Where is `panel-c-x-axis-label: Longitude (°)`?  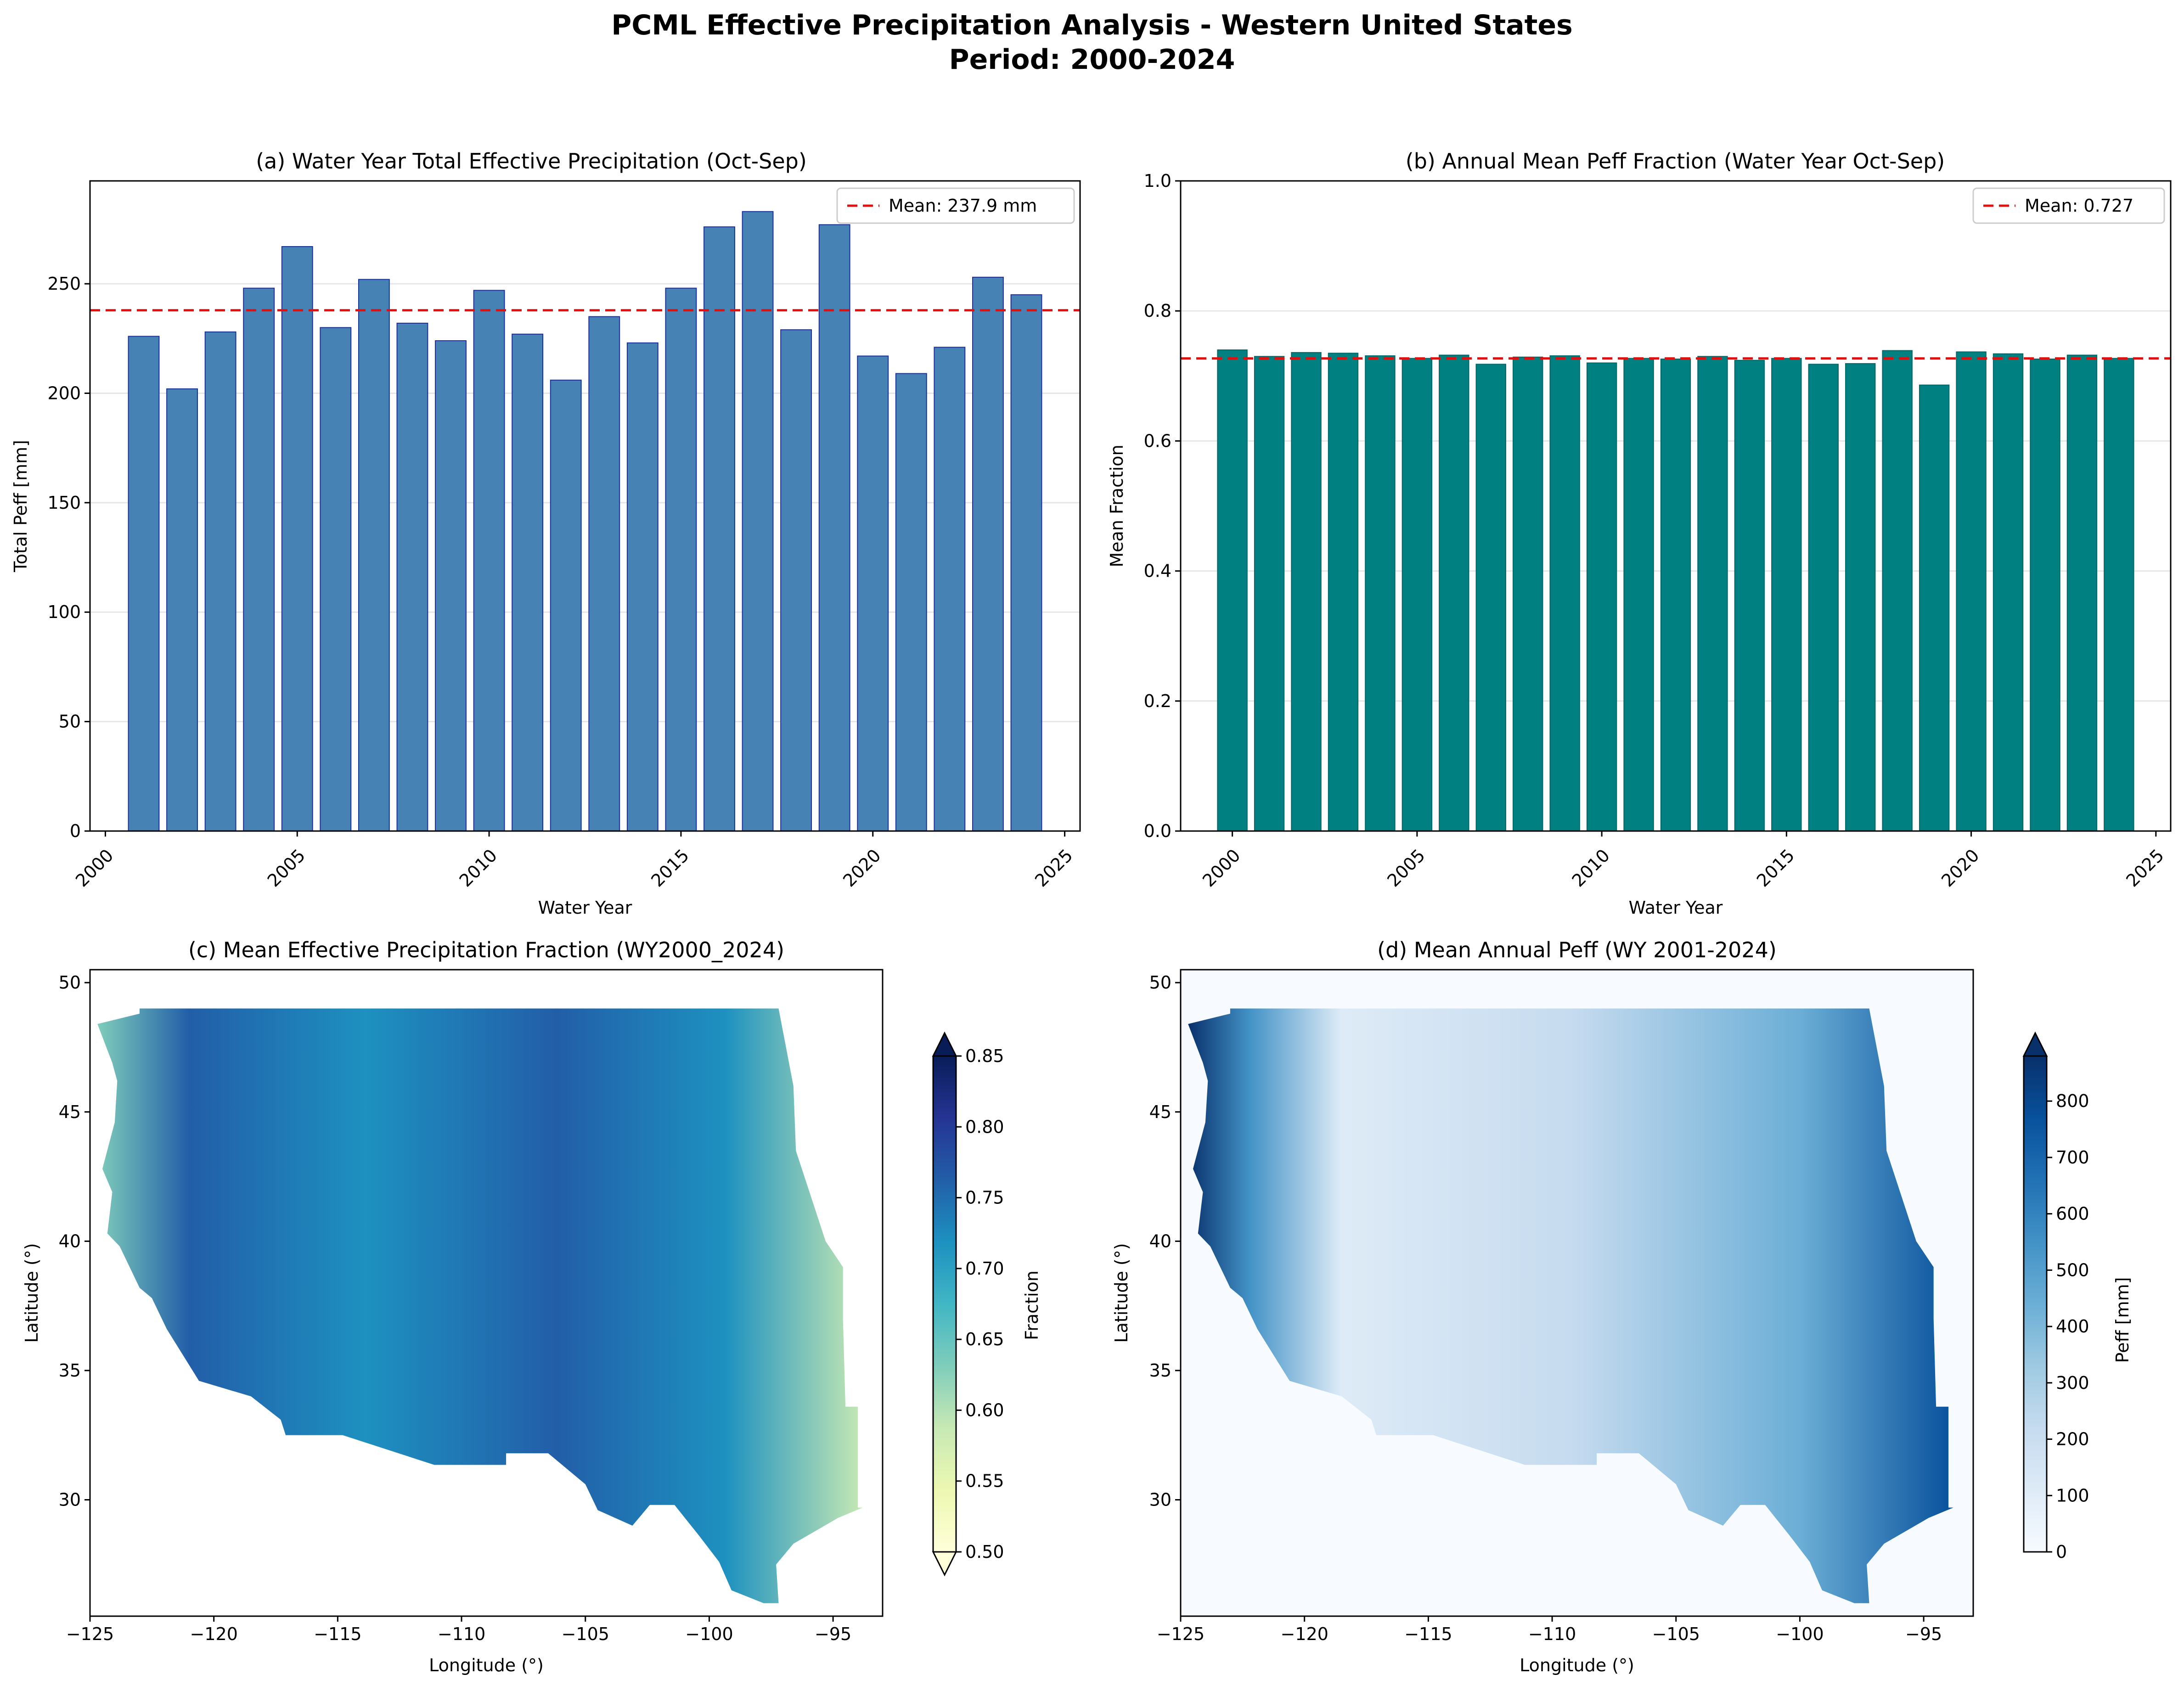
panel-c-x-axis-label: Longitude (°) is located at coordinates (486, 1665).